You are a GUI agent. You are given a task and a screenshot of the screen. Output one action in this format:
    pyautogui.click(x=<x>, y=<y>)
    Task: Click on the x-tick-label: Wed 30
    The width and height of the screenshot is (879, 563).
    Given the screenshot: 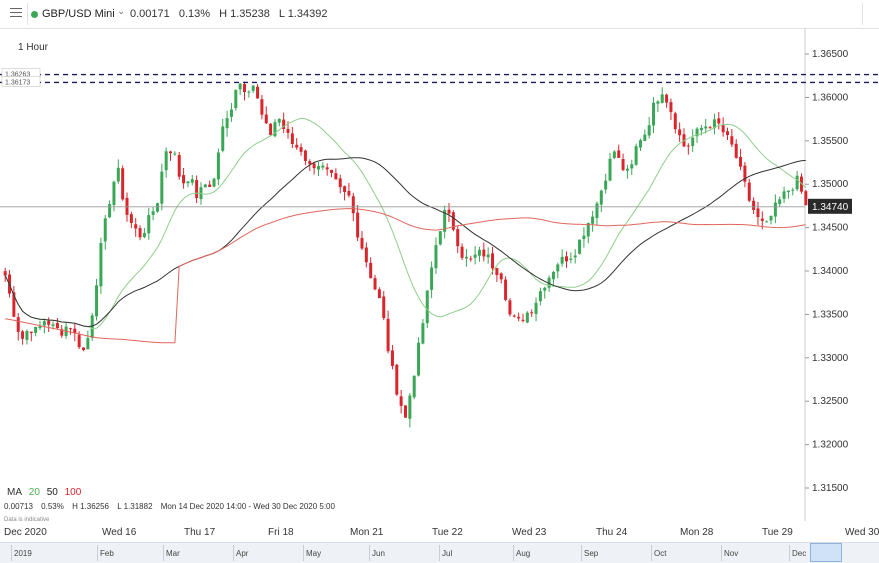 What is the action you would take?
    pyautogui.click(x=862, y=532)
    